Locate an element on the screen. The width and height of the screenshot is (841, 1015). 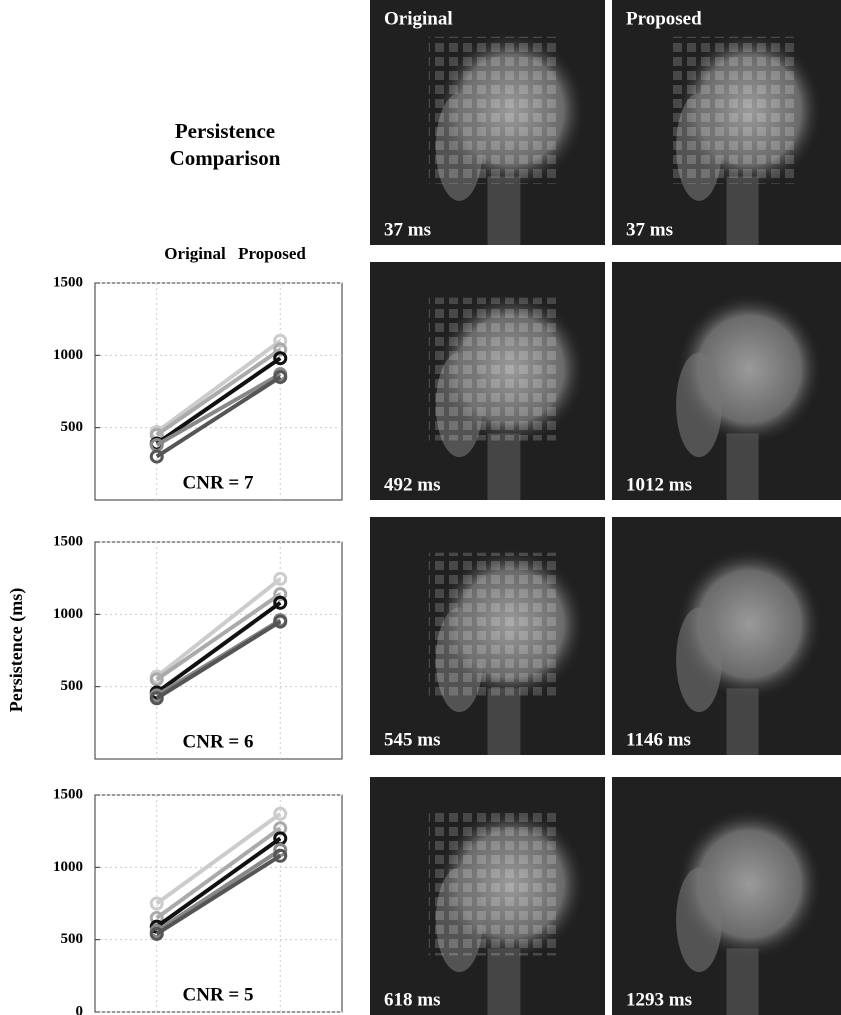
image-time-label: 1146 ms is located at coordinates (658, 739).